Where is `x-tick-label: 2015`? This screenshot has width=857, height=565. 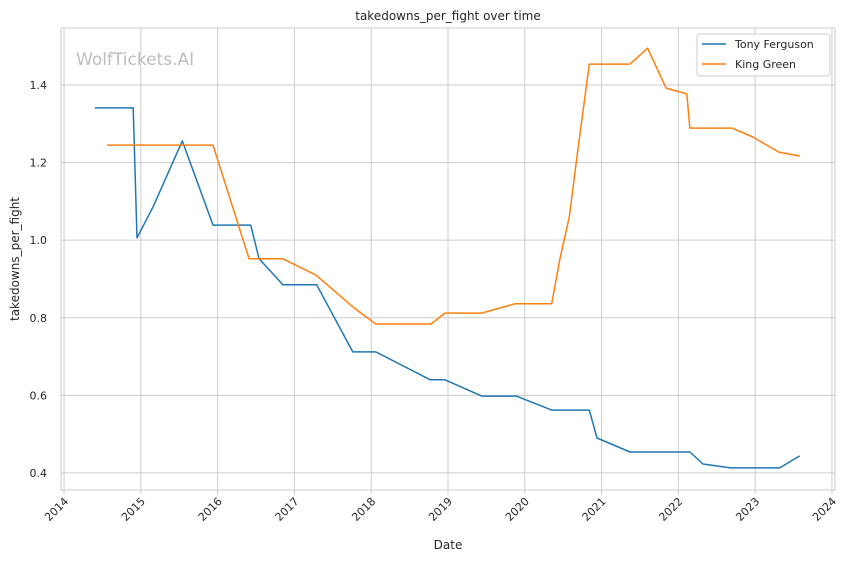
x-tick-label: 2015 is located at coordinates (133, 509).